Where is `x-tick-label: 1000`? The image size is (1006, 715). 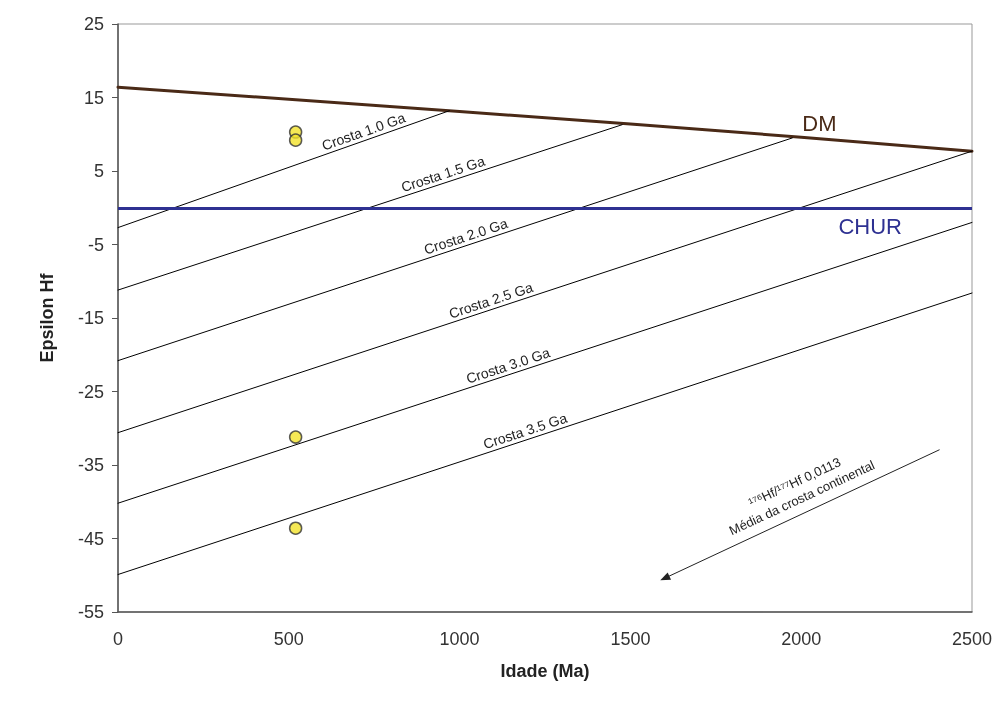 x-tick-label: 1000 is located at coordinates (459, 639).